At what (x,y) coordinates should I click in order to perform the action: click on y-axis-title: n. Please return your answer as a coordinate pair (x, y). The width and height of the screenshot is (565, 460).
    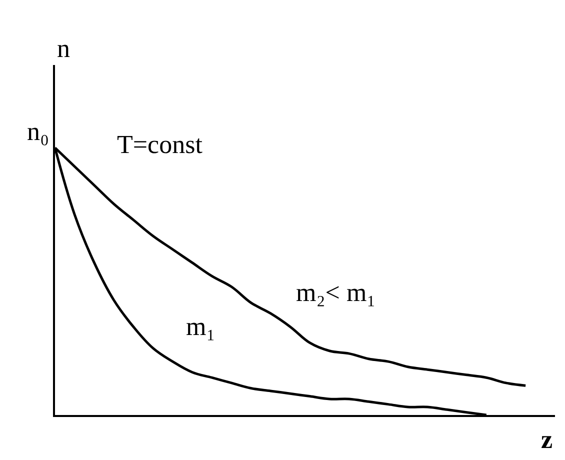
    Looking at the image, I should click on (63, 48).